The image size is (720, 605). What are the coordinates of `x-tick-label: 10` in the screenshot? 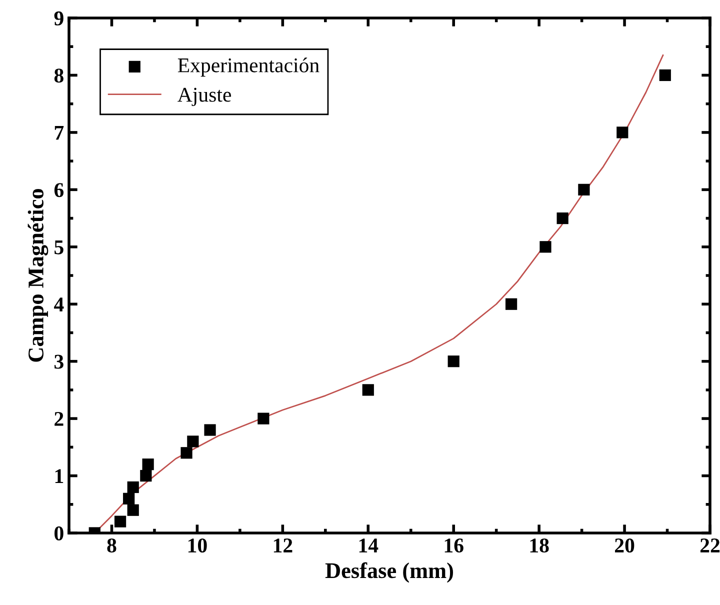 It's located at (197, 545).